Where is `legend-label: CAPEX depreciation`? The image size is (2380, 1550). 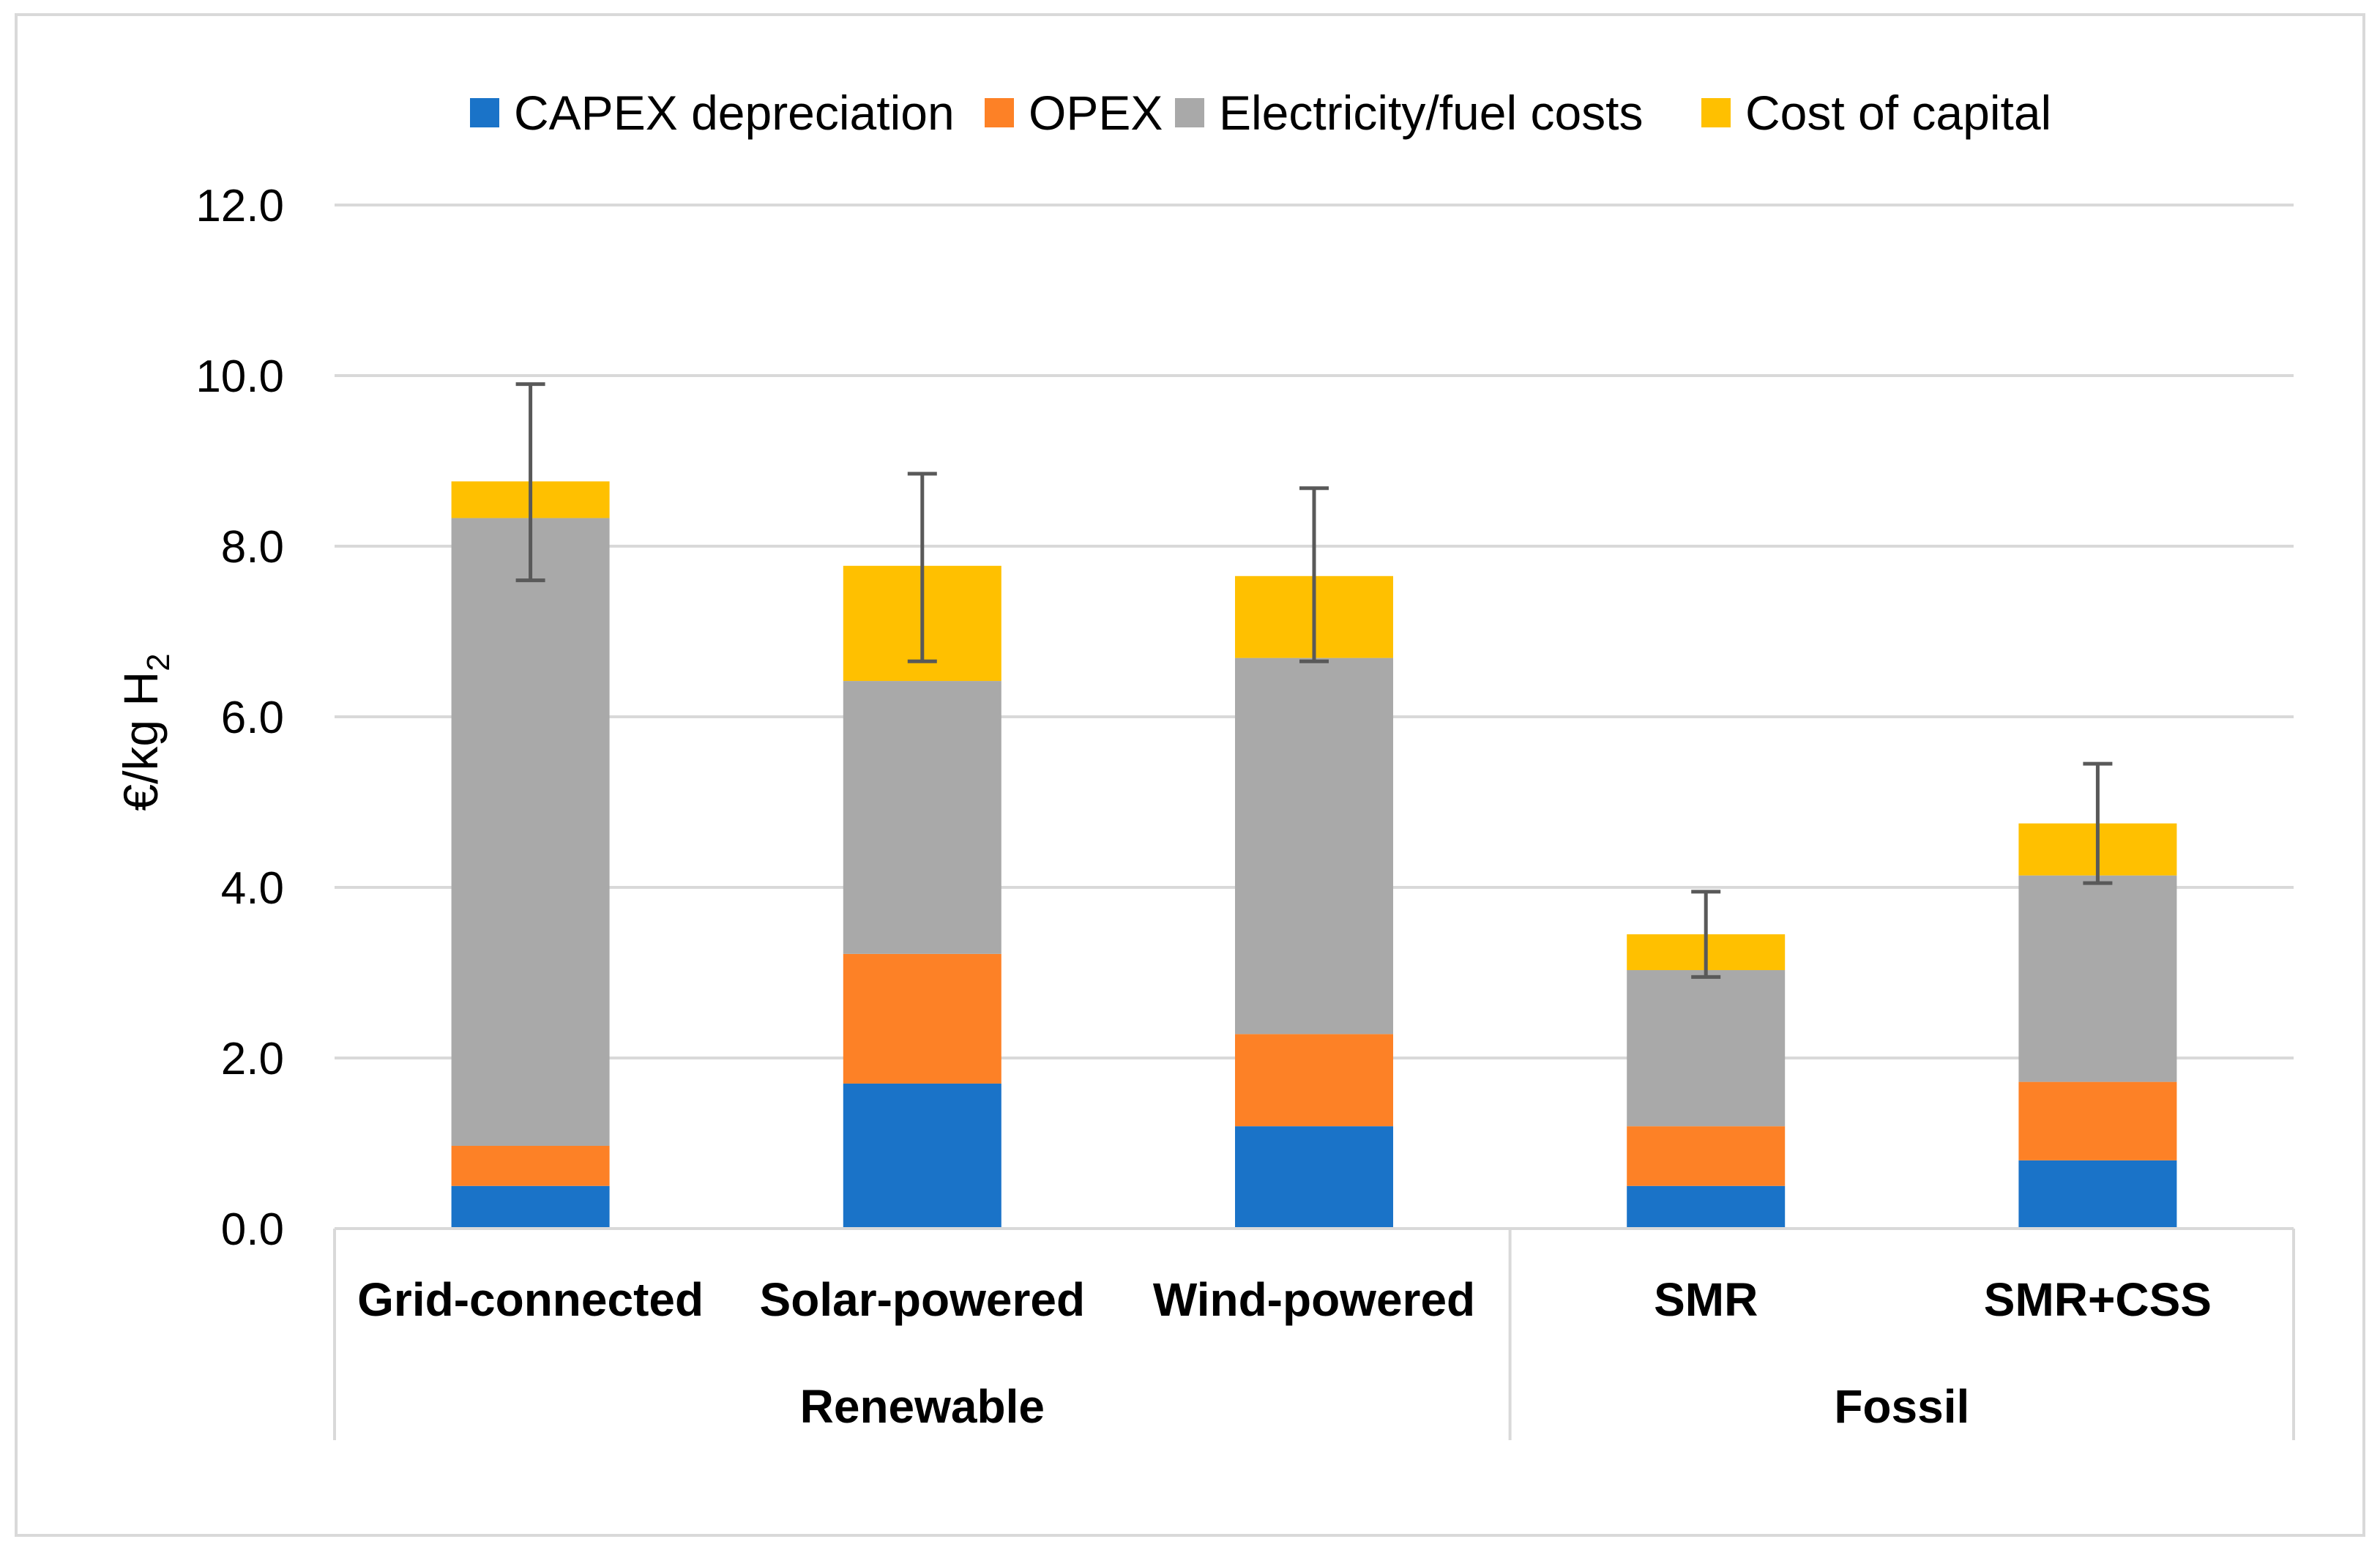
legend-label: CAPEX depreciation is located at coordinates (734, 113).